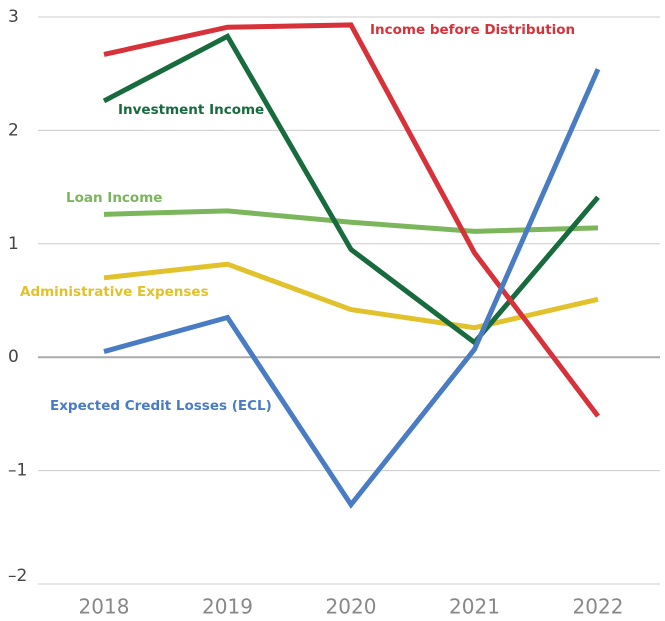 Image resolution: width=665 pixels, height=621 pixels. Describe the element at coordinates (474, 607) in the screenshot. I see `x-tick-label: 2021` at that location.